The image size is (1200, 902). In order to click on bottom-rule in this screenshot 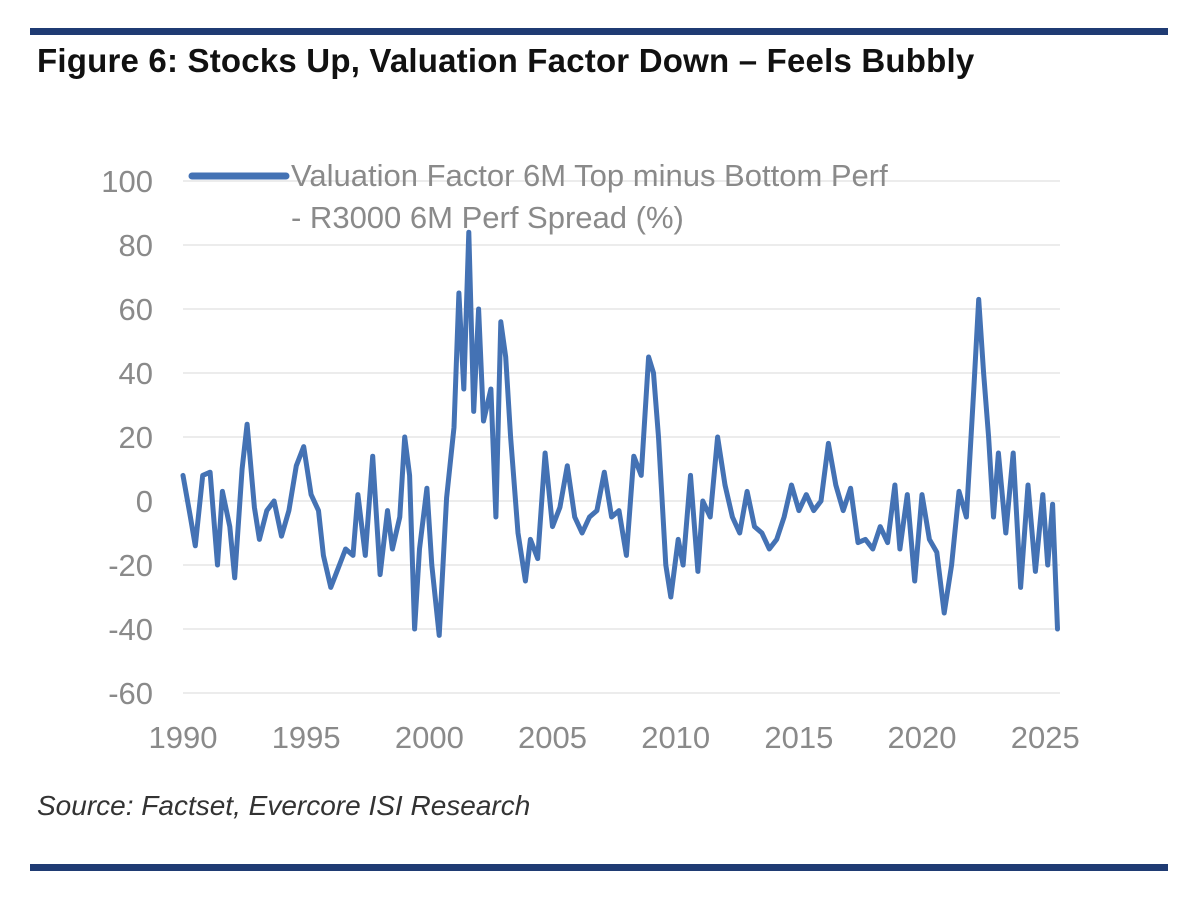, I will do `click(599, 867)`.